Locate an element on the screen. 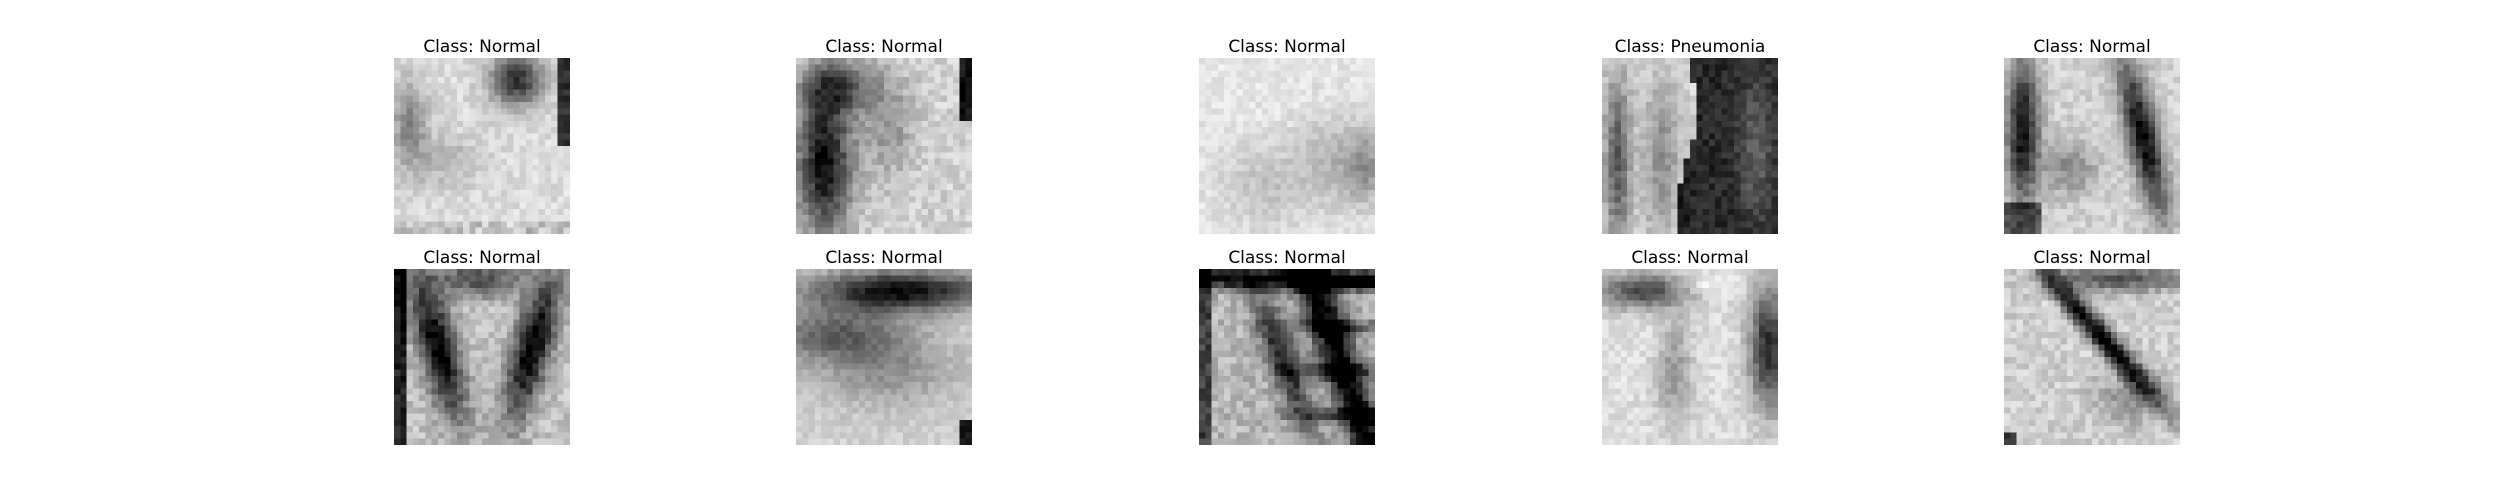 The width and height of the screenshot is (2500, 500). sample-panel: Class: Pneumonia is located at coordinates (1690, 135).